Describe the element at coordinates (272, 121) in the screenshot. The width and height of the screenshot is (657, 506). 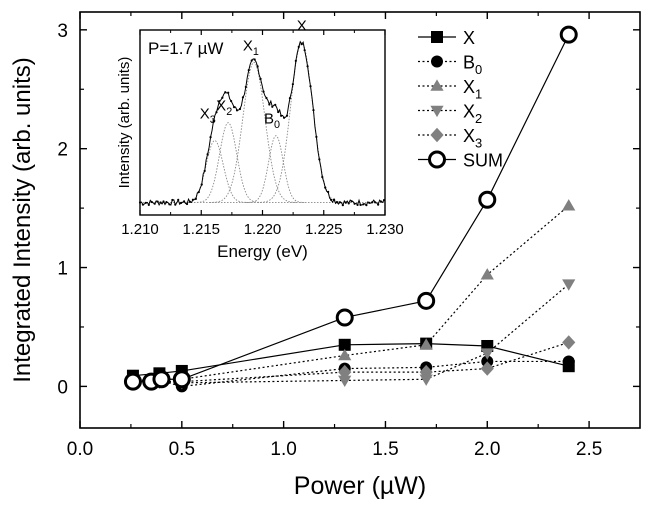
I see `inset-peak-label: B0` at that location.